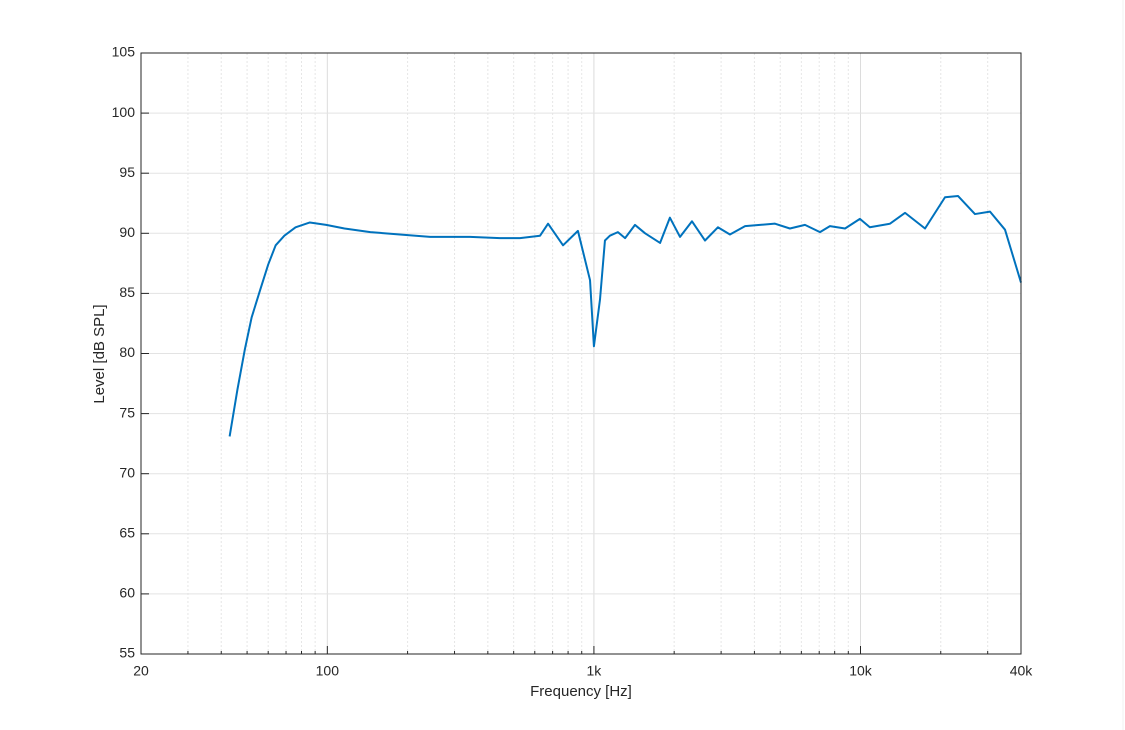 The height and width of the screenshot is (730, 1125). Describe the element at coordinates (127, 352) in the screenshot. I see `y-tick-label: 80` at that location.